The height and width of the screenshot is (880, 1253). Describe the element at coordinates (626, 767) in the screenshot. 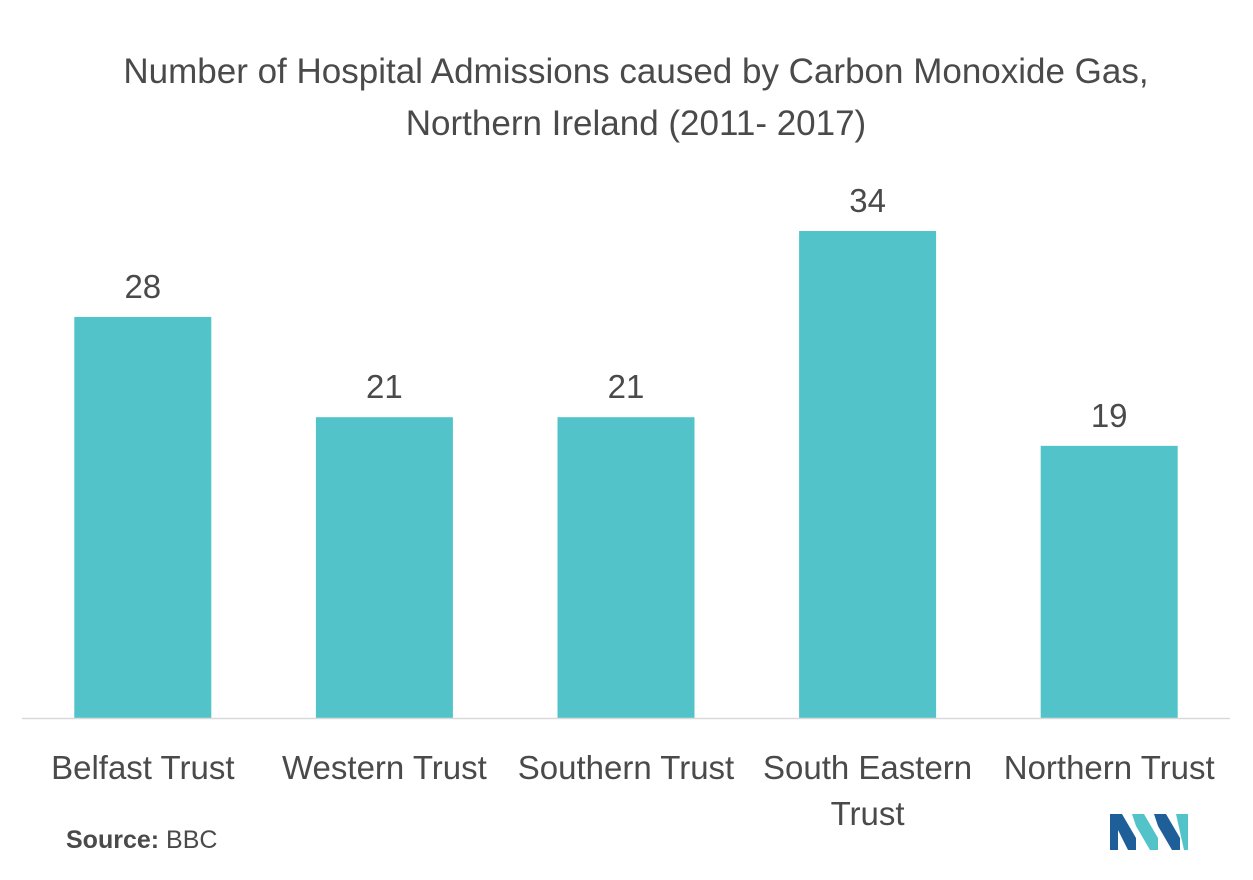

I see `category-label-3: Southern Trust` at that location.